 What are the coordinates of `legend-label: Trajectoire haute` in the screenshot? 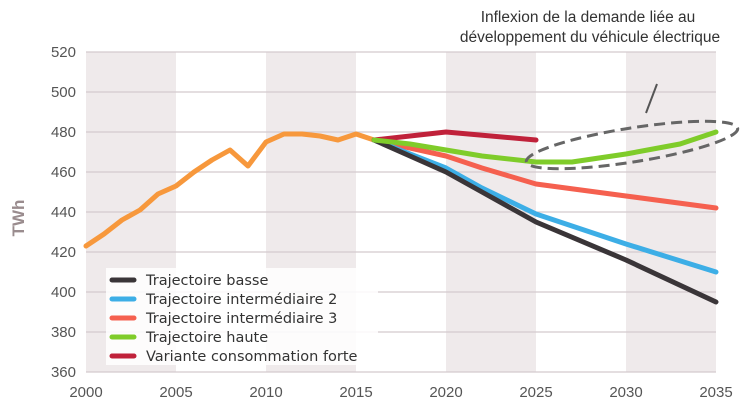 It's located at (206, 338).